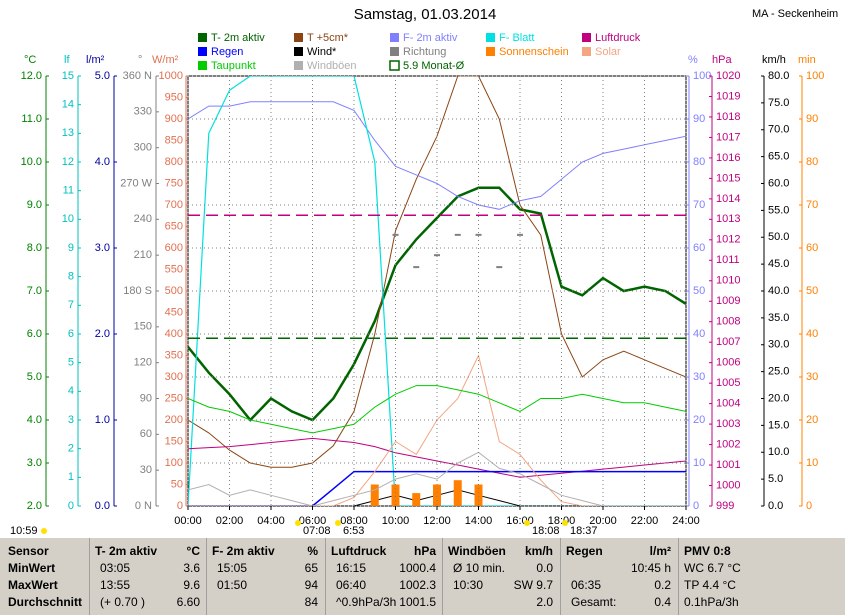 The width and height of the screenshot is (845, 615). What do you see at coordinates (328, 38) in the screenshot?
I see `legend-label: T +5cm*` at bounding box center [328, 38].